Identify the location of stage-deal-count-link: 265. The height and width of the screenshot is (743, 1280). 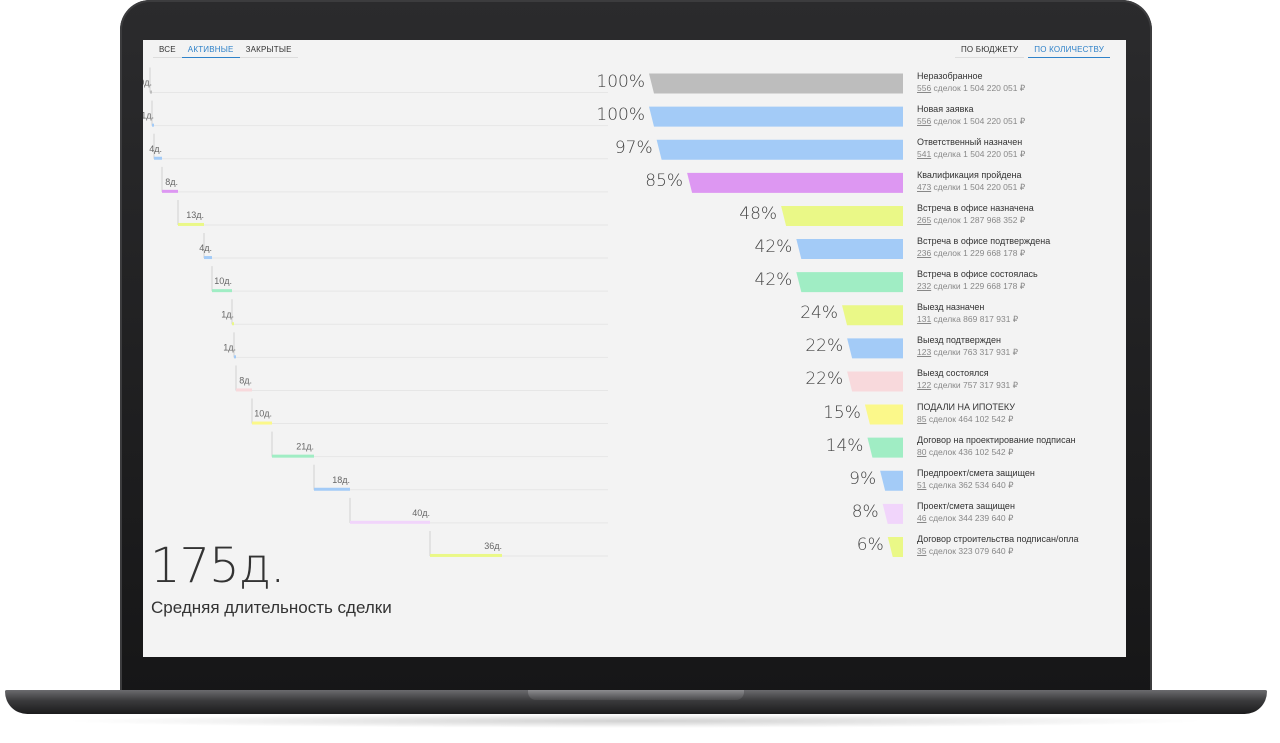
(924, 219).